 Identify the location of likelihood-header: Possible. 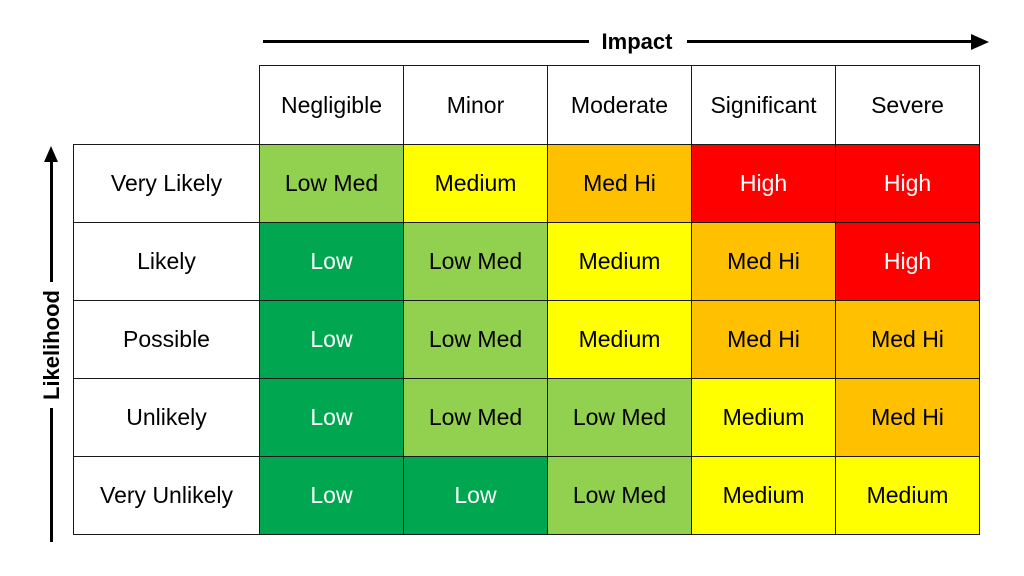
(166, 339).